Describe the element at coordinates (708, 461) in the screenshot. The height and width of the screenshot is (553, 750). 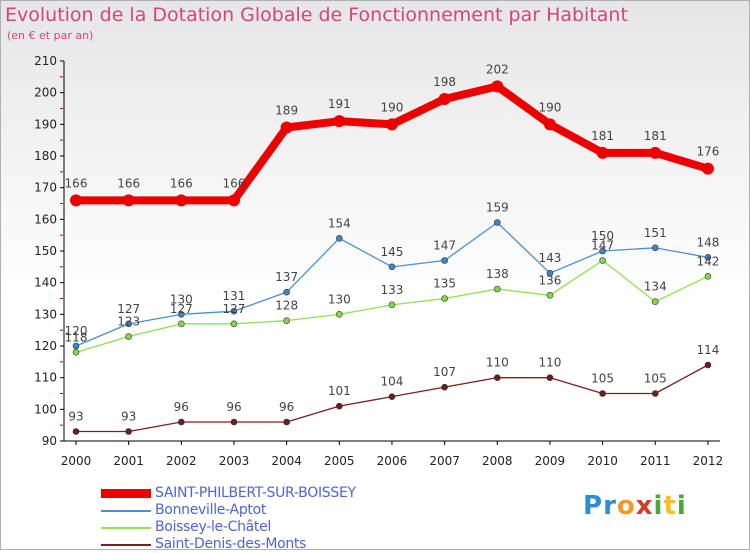
I see `x-tick-label: 2012` at that location.